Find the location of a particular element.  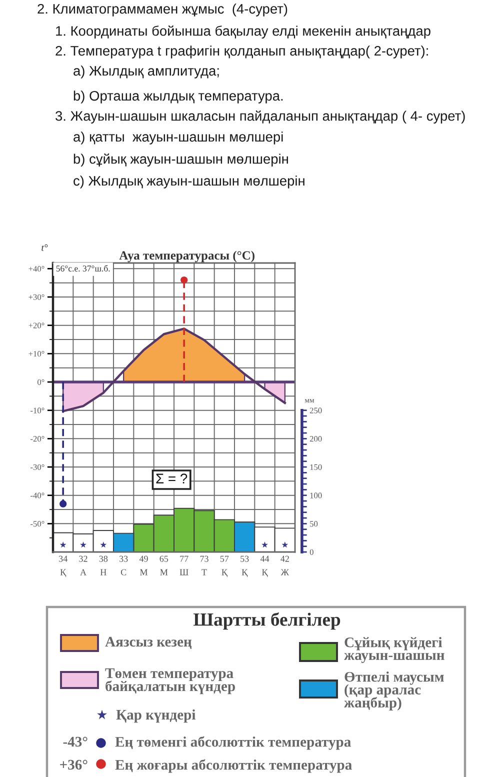

legend-label: Өтпелі маусым (қар аралас жаңбыр) is located at coordinates (394, 691).